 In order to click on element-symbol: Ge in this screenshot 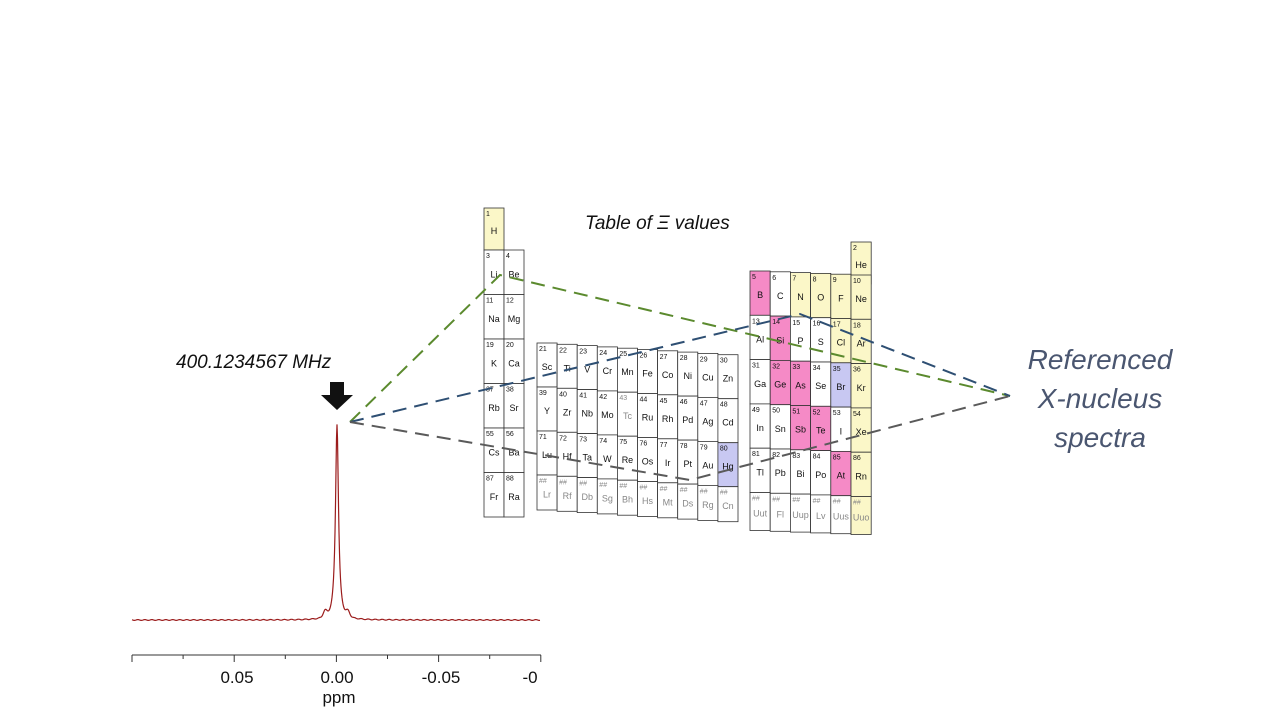, I will do `click(780, 385)`.